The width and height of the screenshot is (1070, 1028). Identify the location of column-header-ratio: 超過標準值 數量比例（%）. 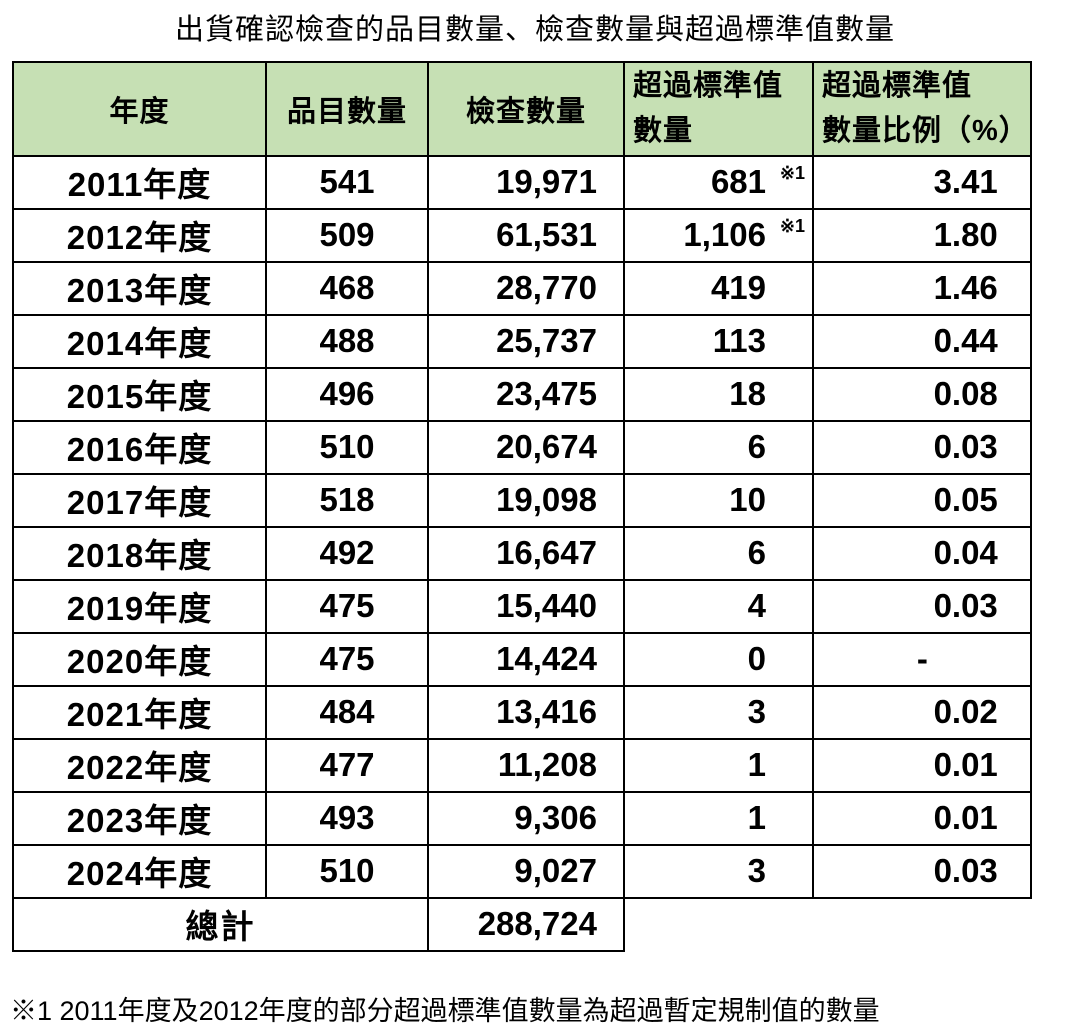
(922, 109).